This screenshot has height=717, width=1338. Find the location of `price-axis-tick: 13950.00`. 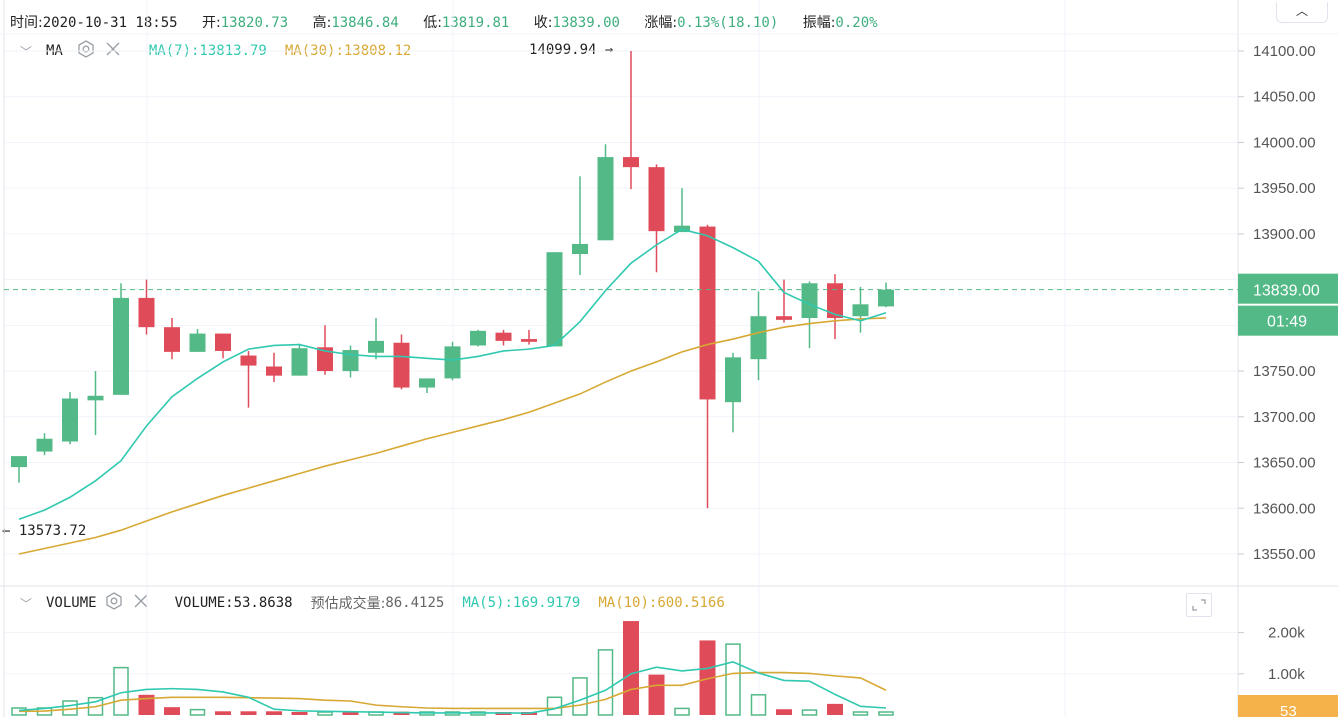

price-axis-tick: 13950.00 is located at coordinates (1284, 188).